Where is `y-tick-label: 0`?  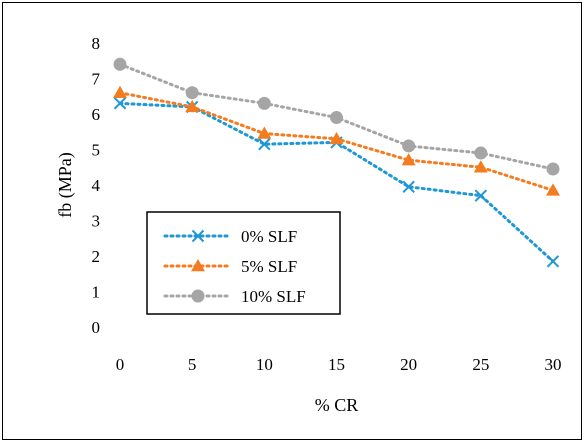
y-tick-label: 0 is located at coordinates (96, 327).